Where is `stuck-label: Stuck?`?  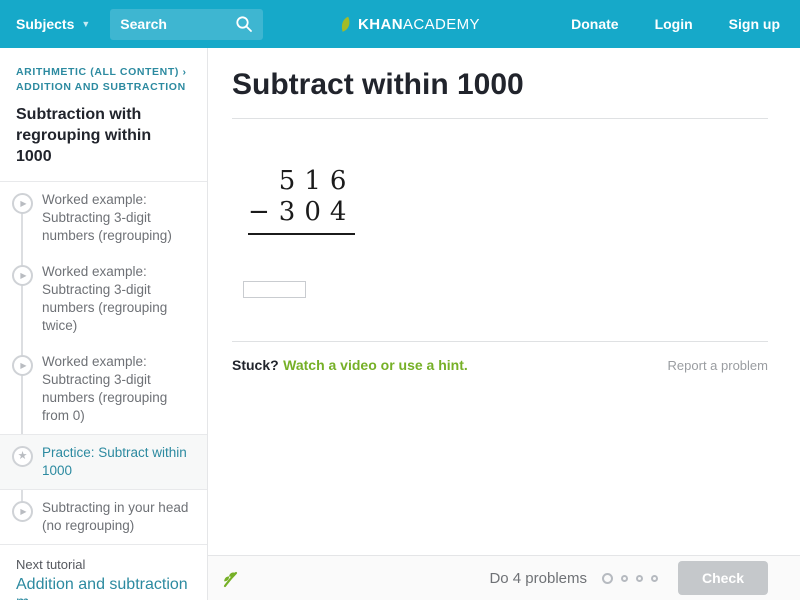 stuck-label: Stuck? is located at coordinates (255, 365).